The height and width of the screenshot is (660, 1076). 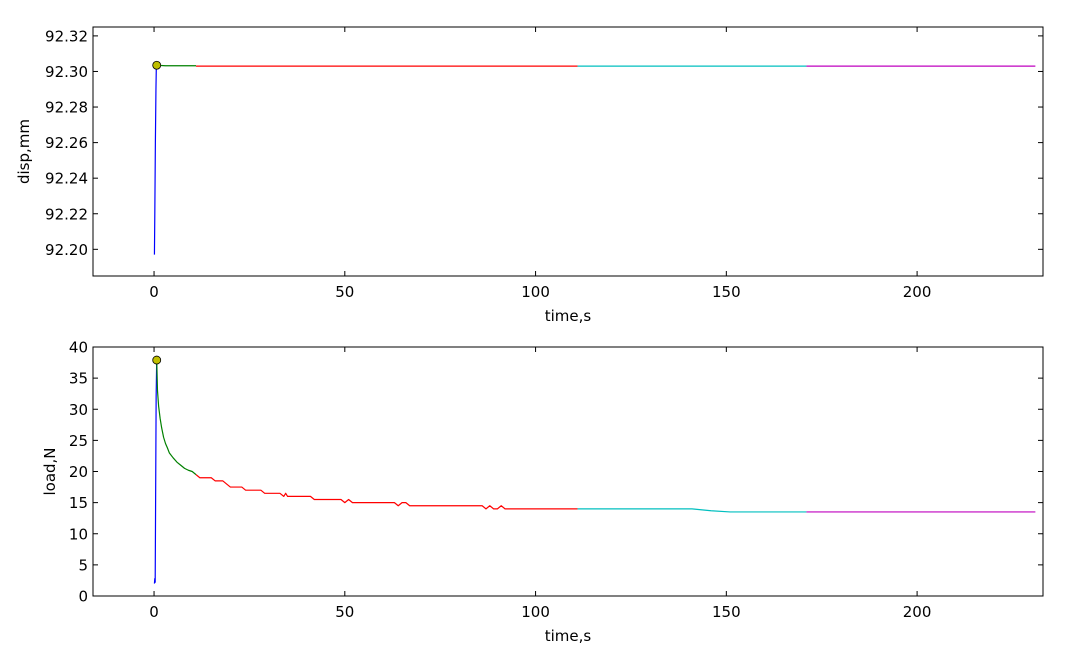 I want to click on y-tick-label: 92.24, so click(x=66, y=179).